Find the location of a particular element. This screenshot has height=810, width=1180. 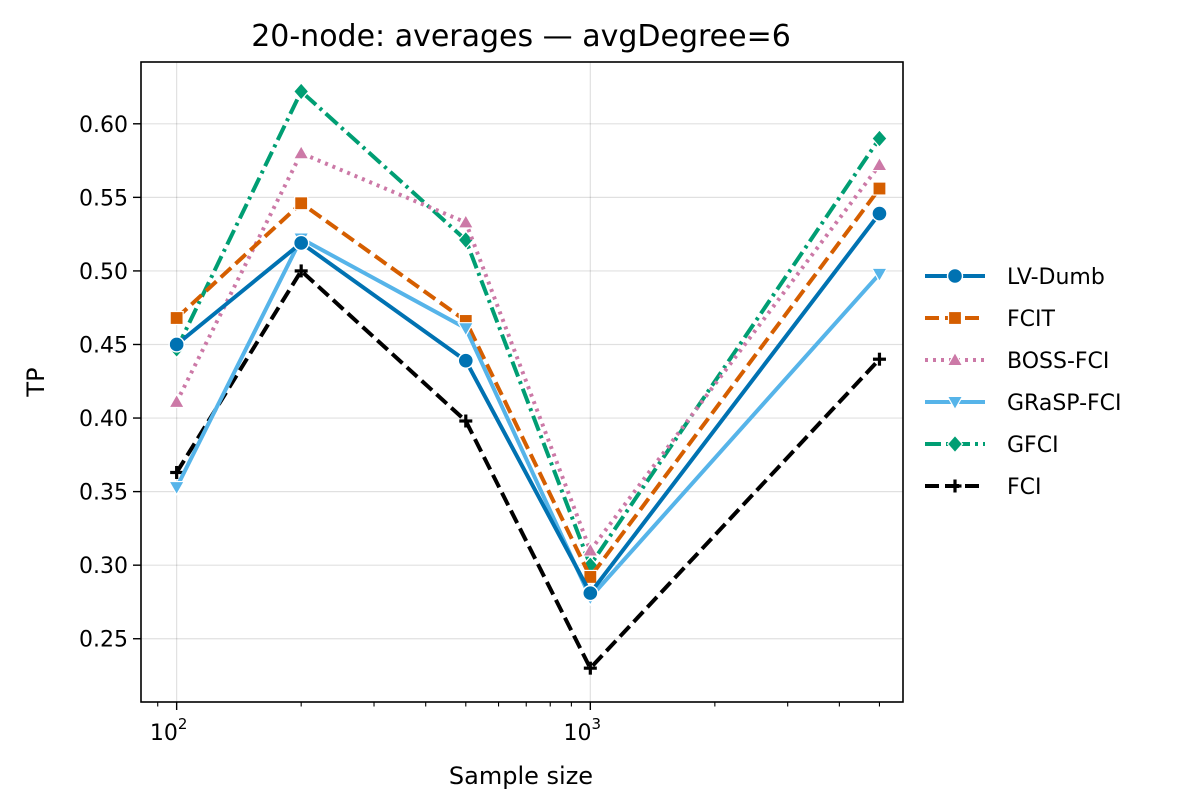

legend-item: BOSS-FCI is located at coordinates (1017, 361).